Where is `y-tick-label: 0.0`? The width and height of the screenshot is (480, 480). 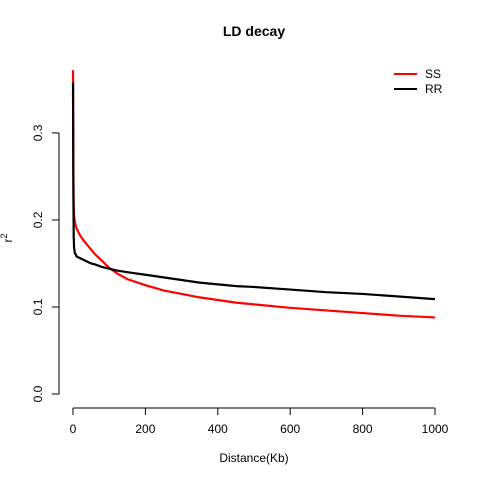 y-tick-label: 0.0 is located at coordinates (38, 393).